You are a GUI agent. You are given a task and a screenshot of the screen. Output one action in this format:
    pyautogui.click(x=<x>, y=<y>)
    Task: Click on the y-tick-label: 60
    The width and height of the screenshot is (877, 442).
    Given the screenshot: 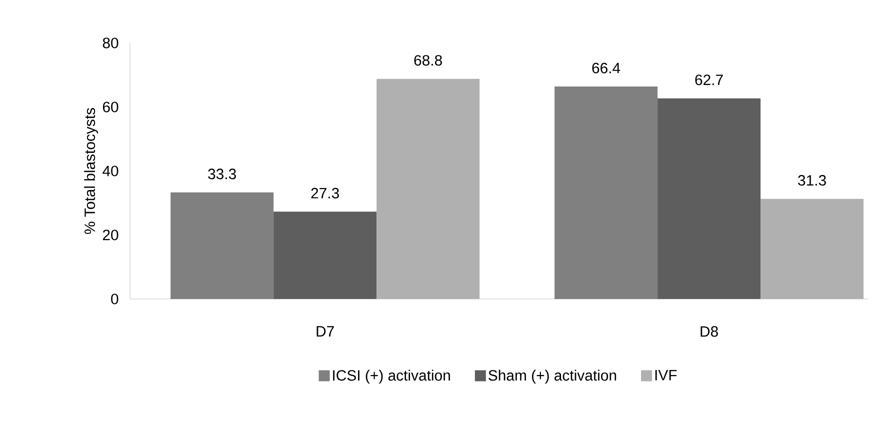 What is the action you would take?
    pyautogui.click(x=110, y=107)
    